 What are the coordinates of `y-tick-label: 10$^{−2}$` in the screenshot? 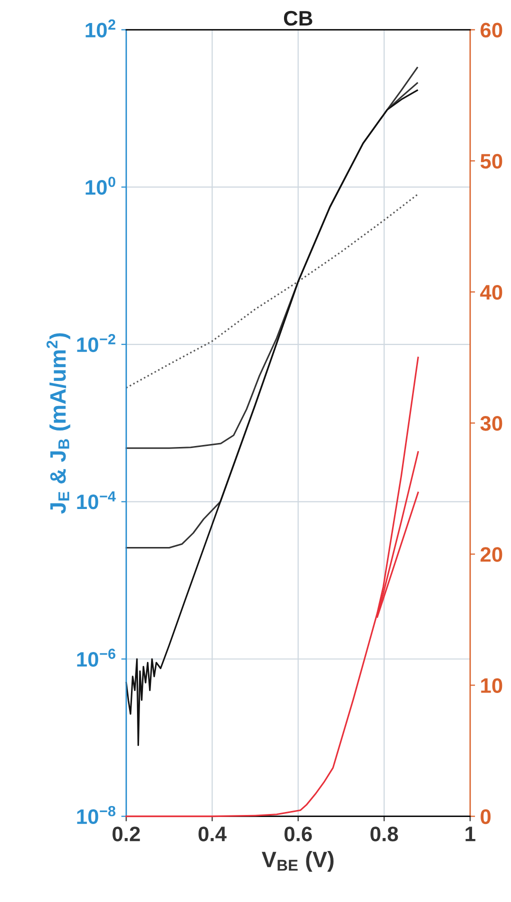 It's located at (96, 343).